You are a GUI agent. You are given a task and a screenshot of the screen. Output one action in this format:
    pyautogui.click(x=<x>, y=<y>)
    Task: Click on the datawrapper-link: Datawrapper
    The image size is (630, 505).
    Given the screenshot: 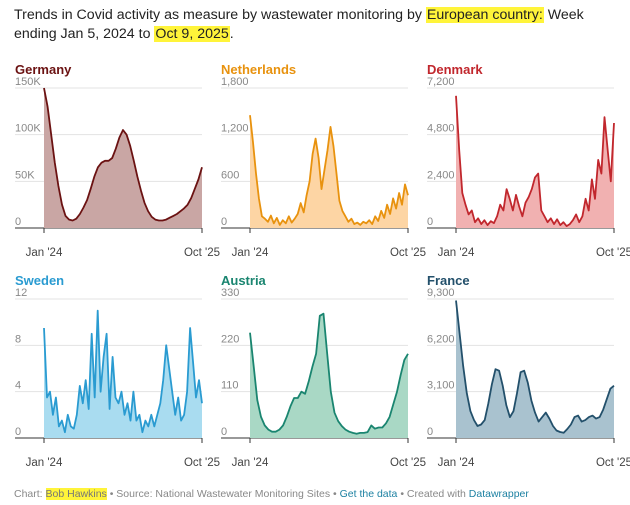 What is the action you would take?
    pyautogui.click(x=498, y=494)
    